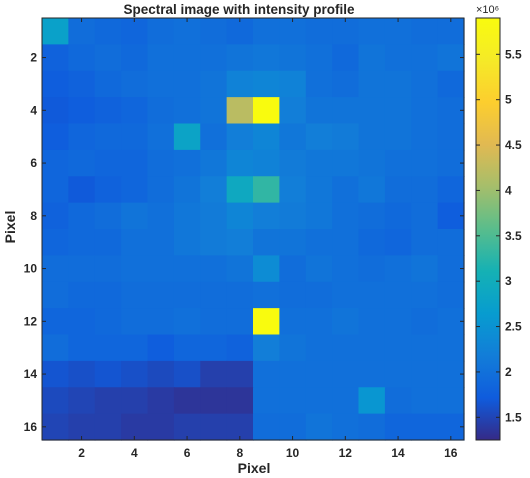  I want to click on y-tick-label: 4, so click(33, 110).